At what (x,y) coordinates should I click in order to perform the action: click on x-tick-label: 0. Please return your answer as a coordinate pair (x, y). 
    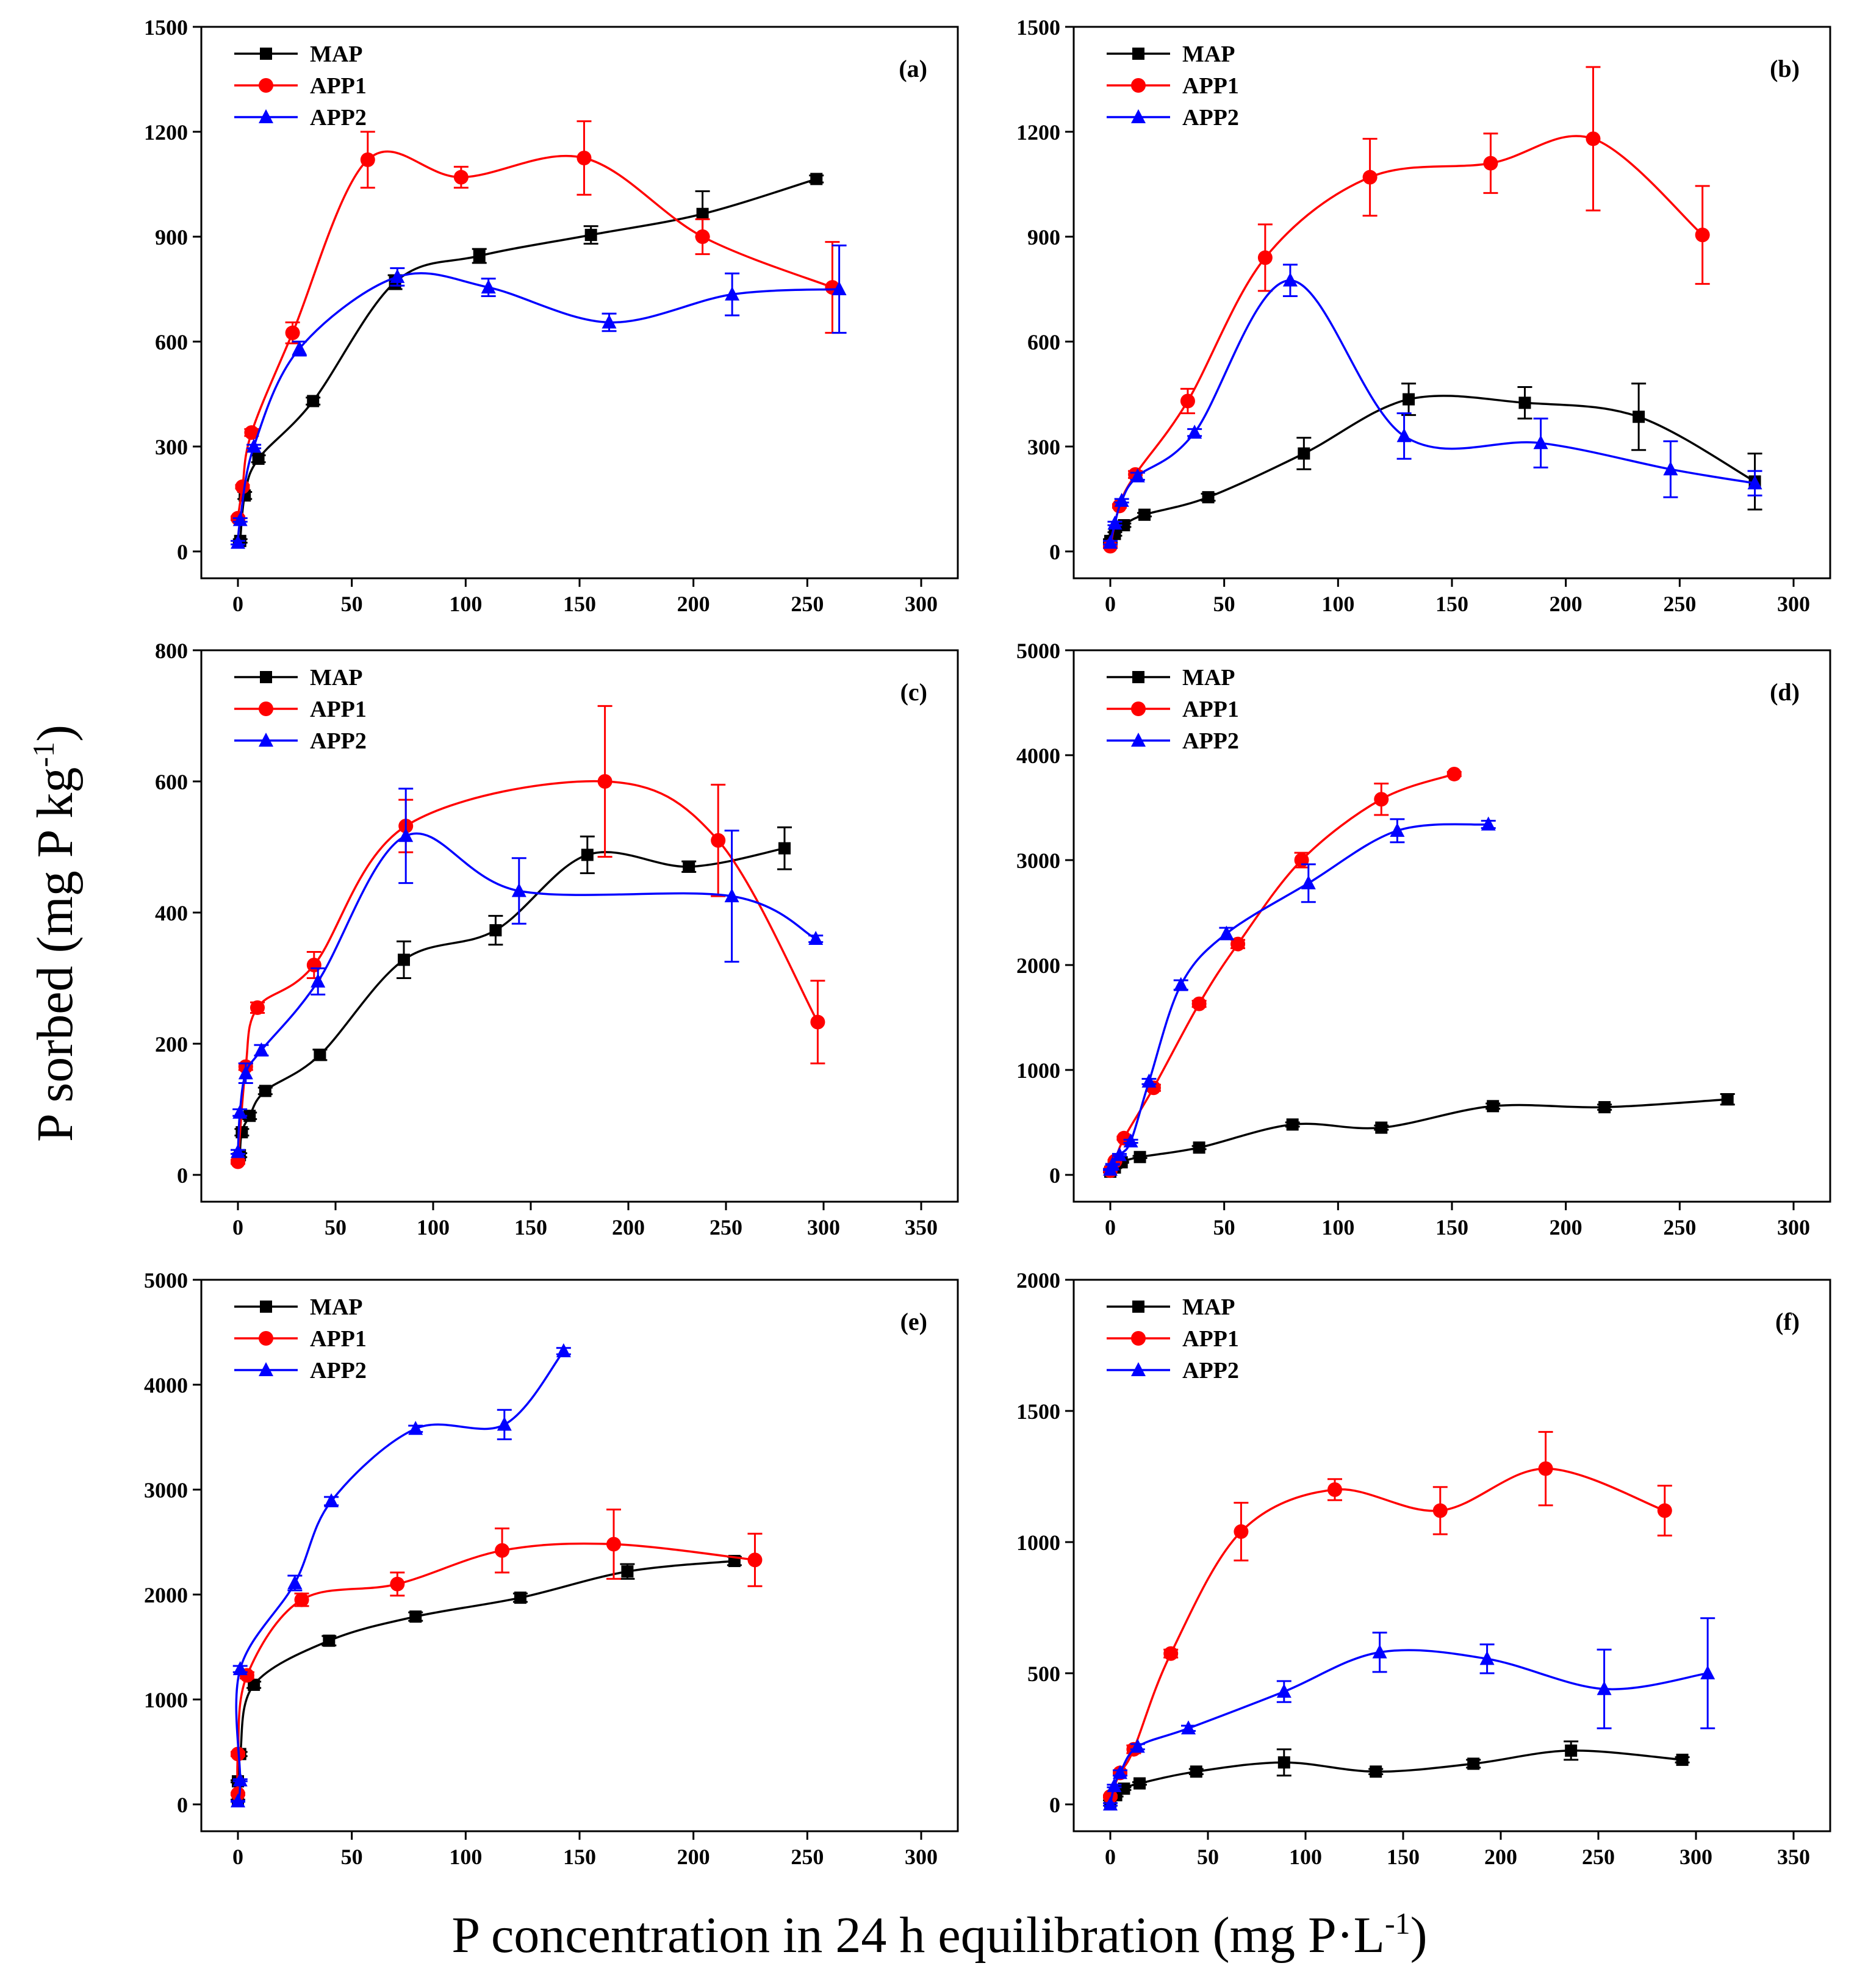
    Looking at the image, I should click on (1110, 1857).